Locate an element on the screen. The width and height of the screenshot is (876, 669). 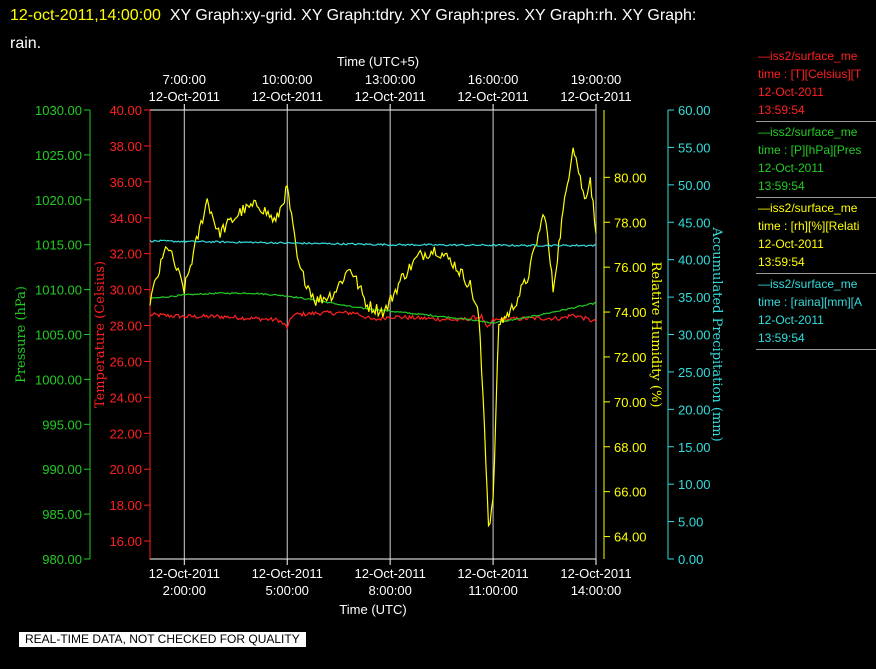
precip-tick-label: 45.00 is located at coordinates (694, 222).